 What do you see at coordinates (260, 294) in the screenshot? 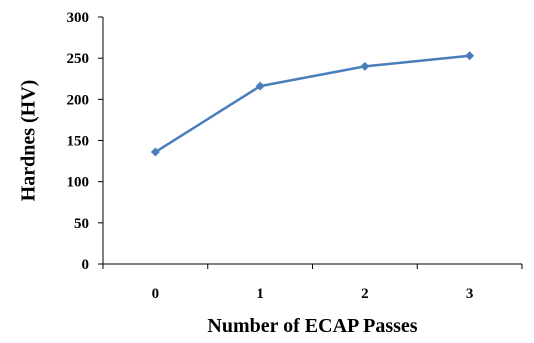
I see `x-tick-label: 1` at bounding box center [260, 294].